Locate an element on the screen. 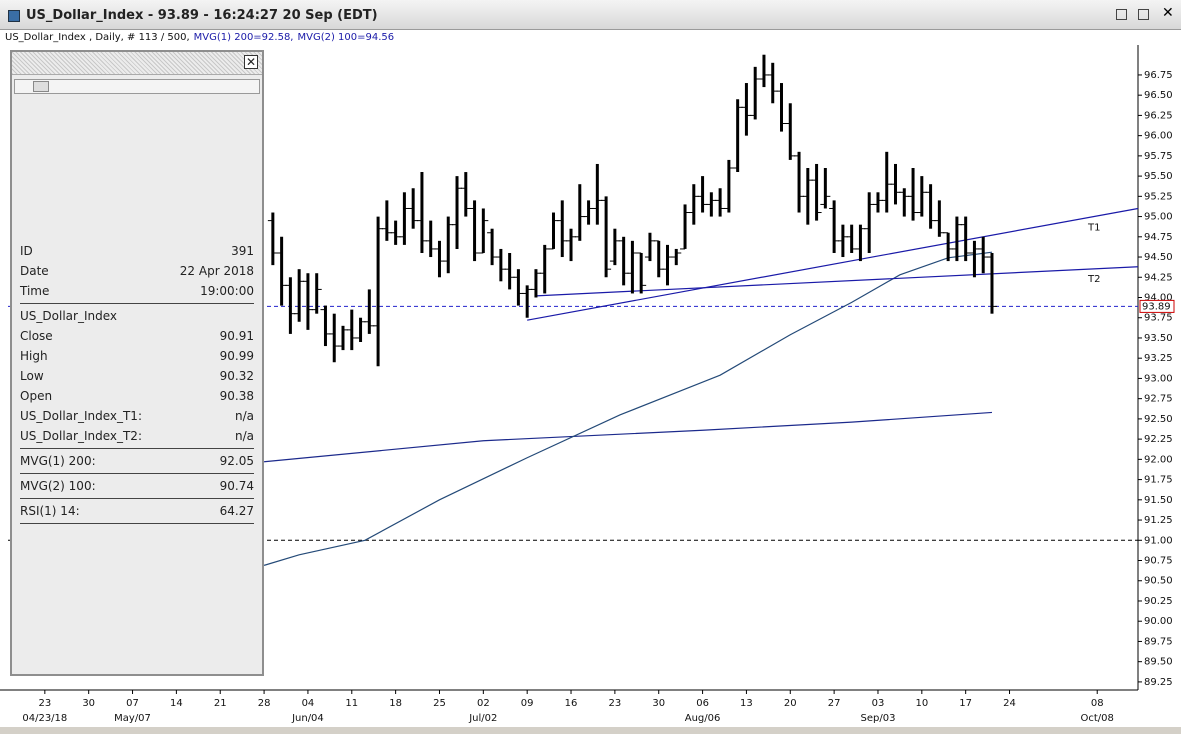 This screenshot has width=1181, height=734. mvg2-info: MVG(2) 100=94.56 is located at coordinates (346, 37).